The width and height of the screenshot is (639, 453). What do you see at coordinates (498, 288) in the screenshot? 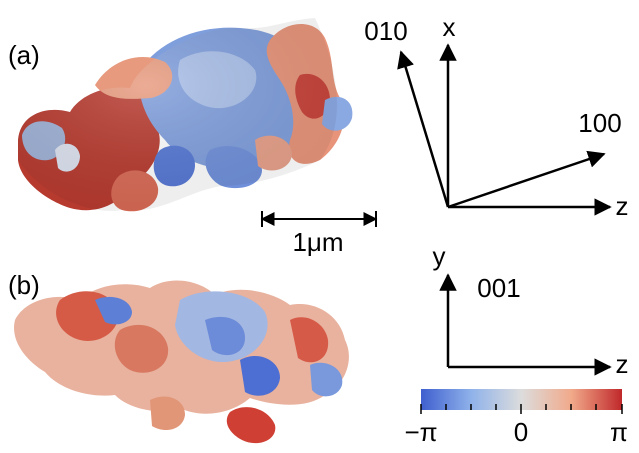
I see `direction-001-label: 001` at bounding box center [498, 288].